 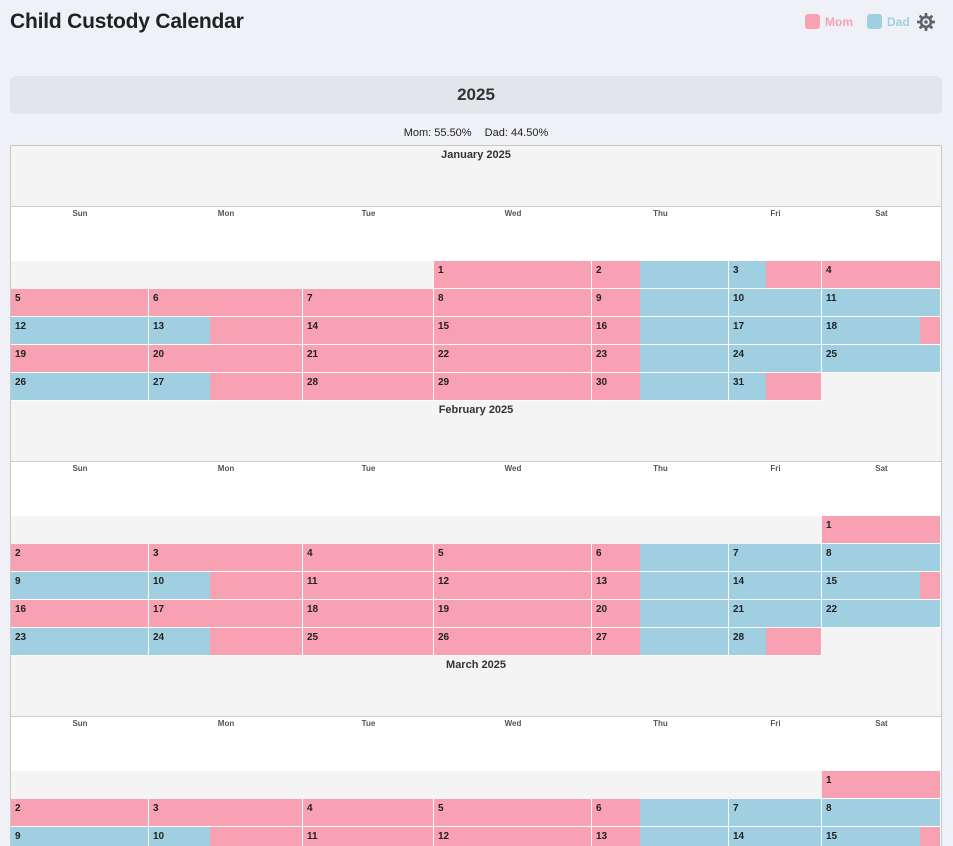 I want to click on day-number: 23, so click(x=602, y=354).